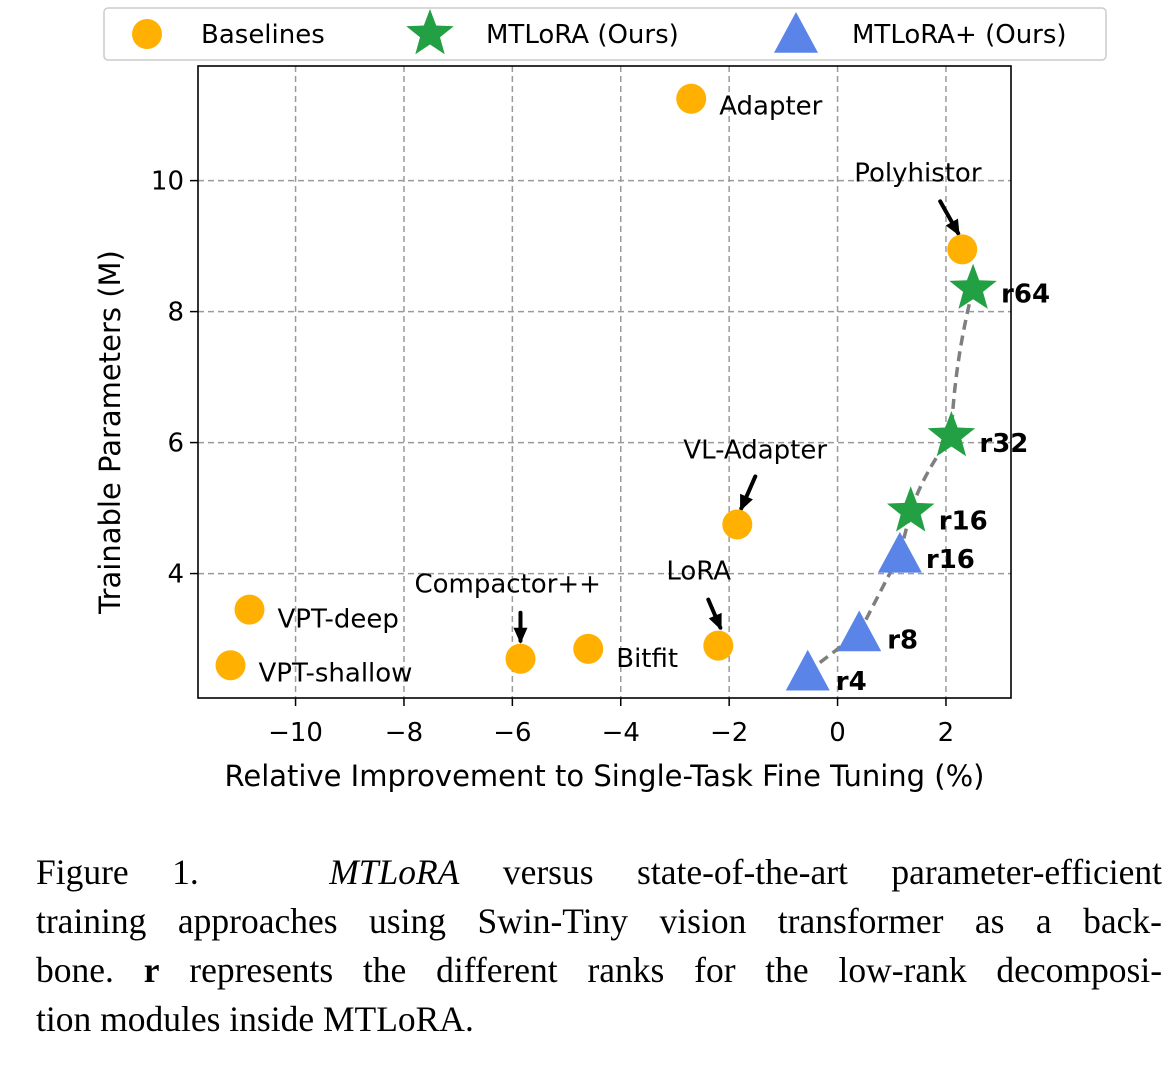 This screenshot has width=1174, height=1066. I want to click on legend-box, so click(605, 34).